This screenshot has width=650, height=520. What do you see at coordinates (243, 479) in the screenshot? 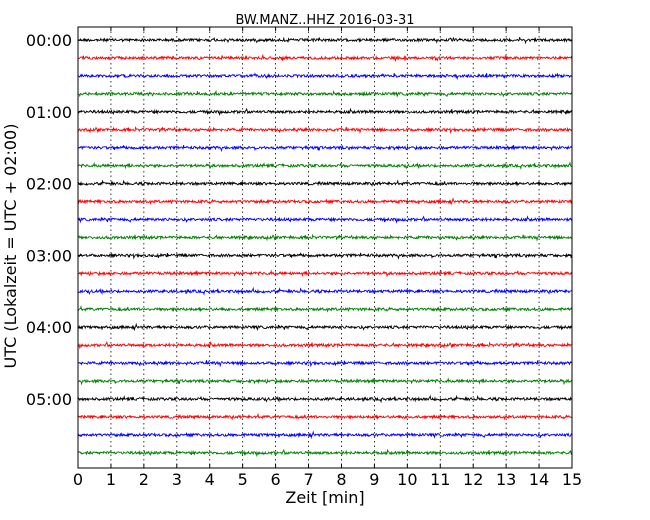
I see `x-tick-label: 5` at bounding box center [243, 479].